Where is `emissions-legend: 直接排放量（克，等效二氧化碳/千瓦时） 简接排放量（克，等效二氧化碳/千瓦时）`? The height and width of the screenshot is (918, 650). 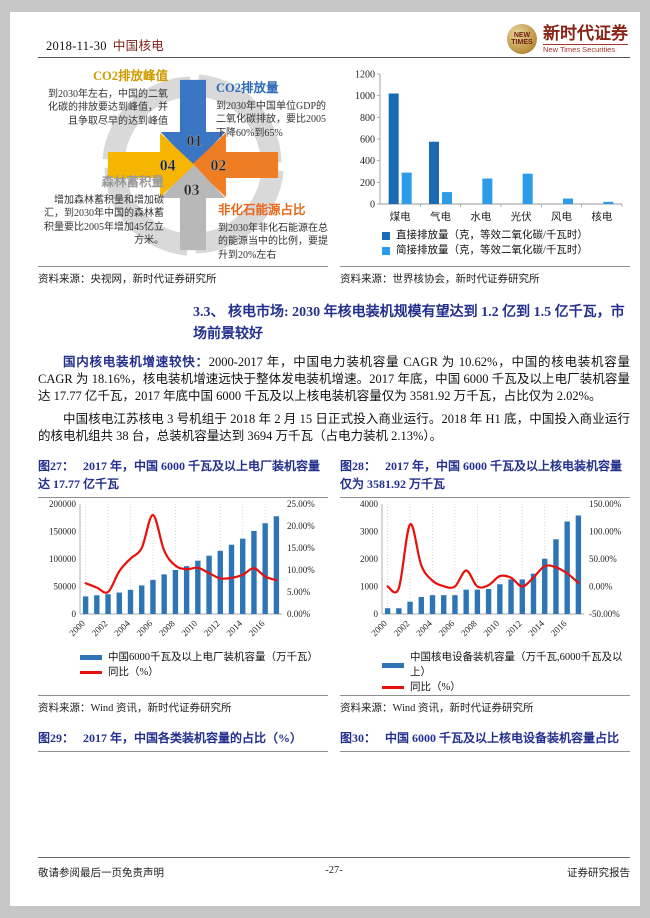 emissions-legend: 直接排放量（克，等效二氧化碳/千瓦时） 简接排放量（克，等效二氧化碳/千瓦时） is located at coordinates (485, 243).